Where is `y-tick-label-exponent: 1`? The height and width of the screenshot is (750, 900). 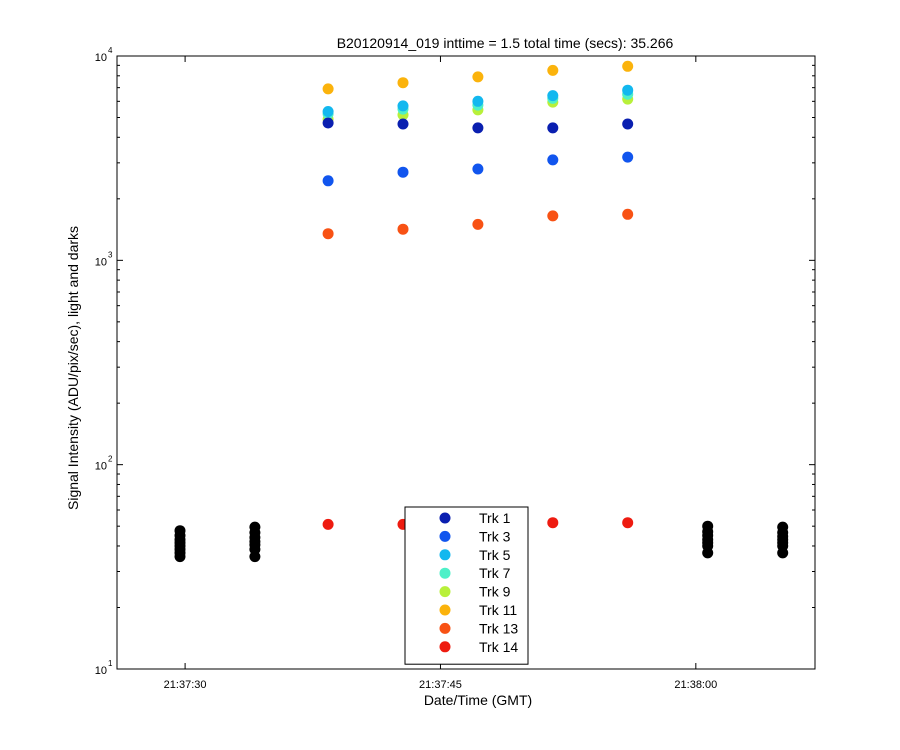 y-tick-label-exponent: 1 is located at coordinates (110, 663).